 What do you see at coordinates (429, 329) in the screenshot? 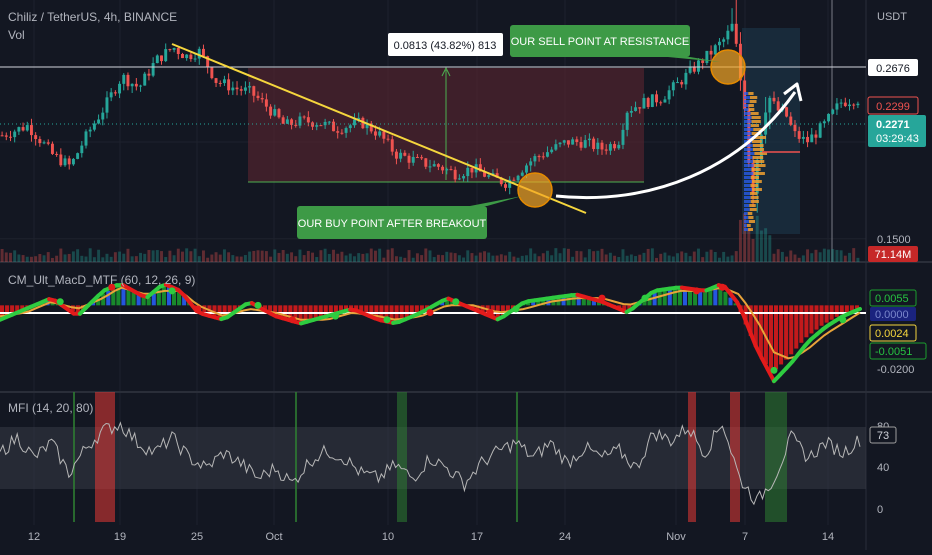
I see `macd-histogram` at bounding box center [429, 329].